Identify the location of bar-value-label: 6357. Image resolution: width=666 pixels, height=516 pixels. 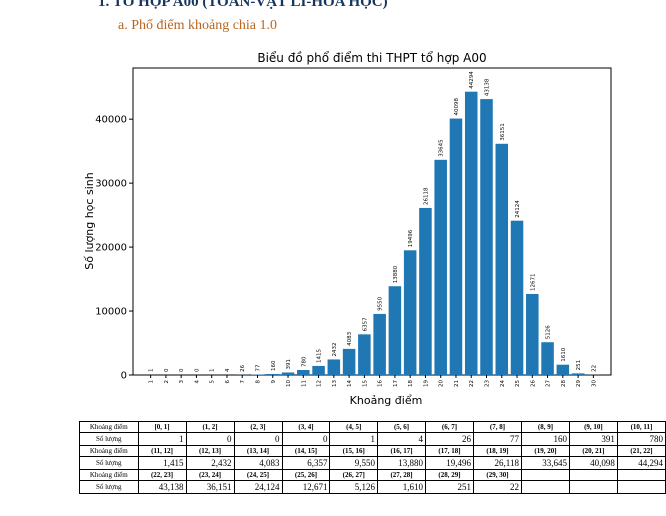
(365, 324).